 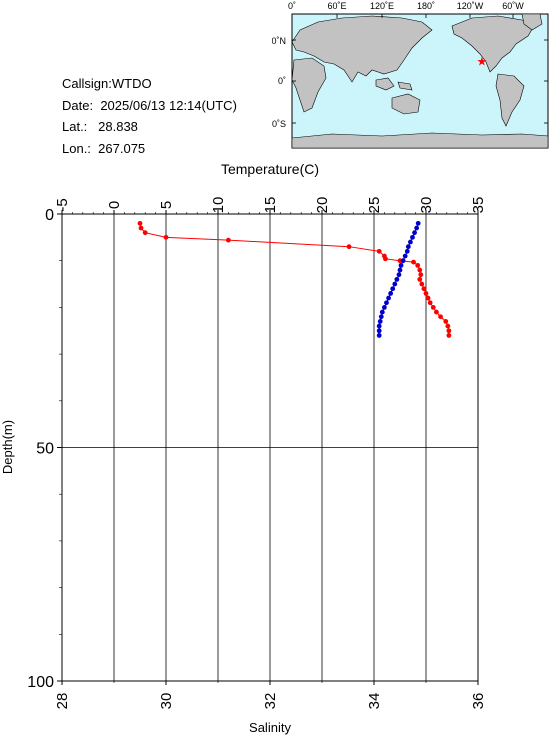 I want to click on callsign-label: Callsign:, so click(x=87, y=83).